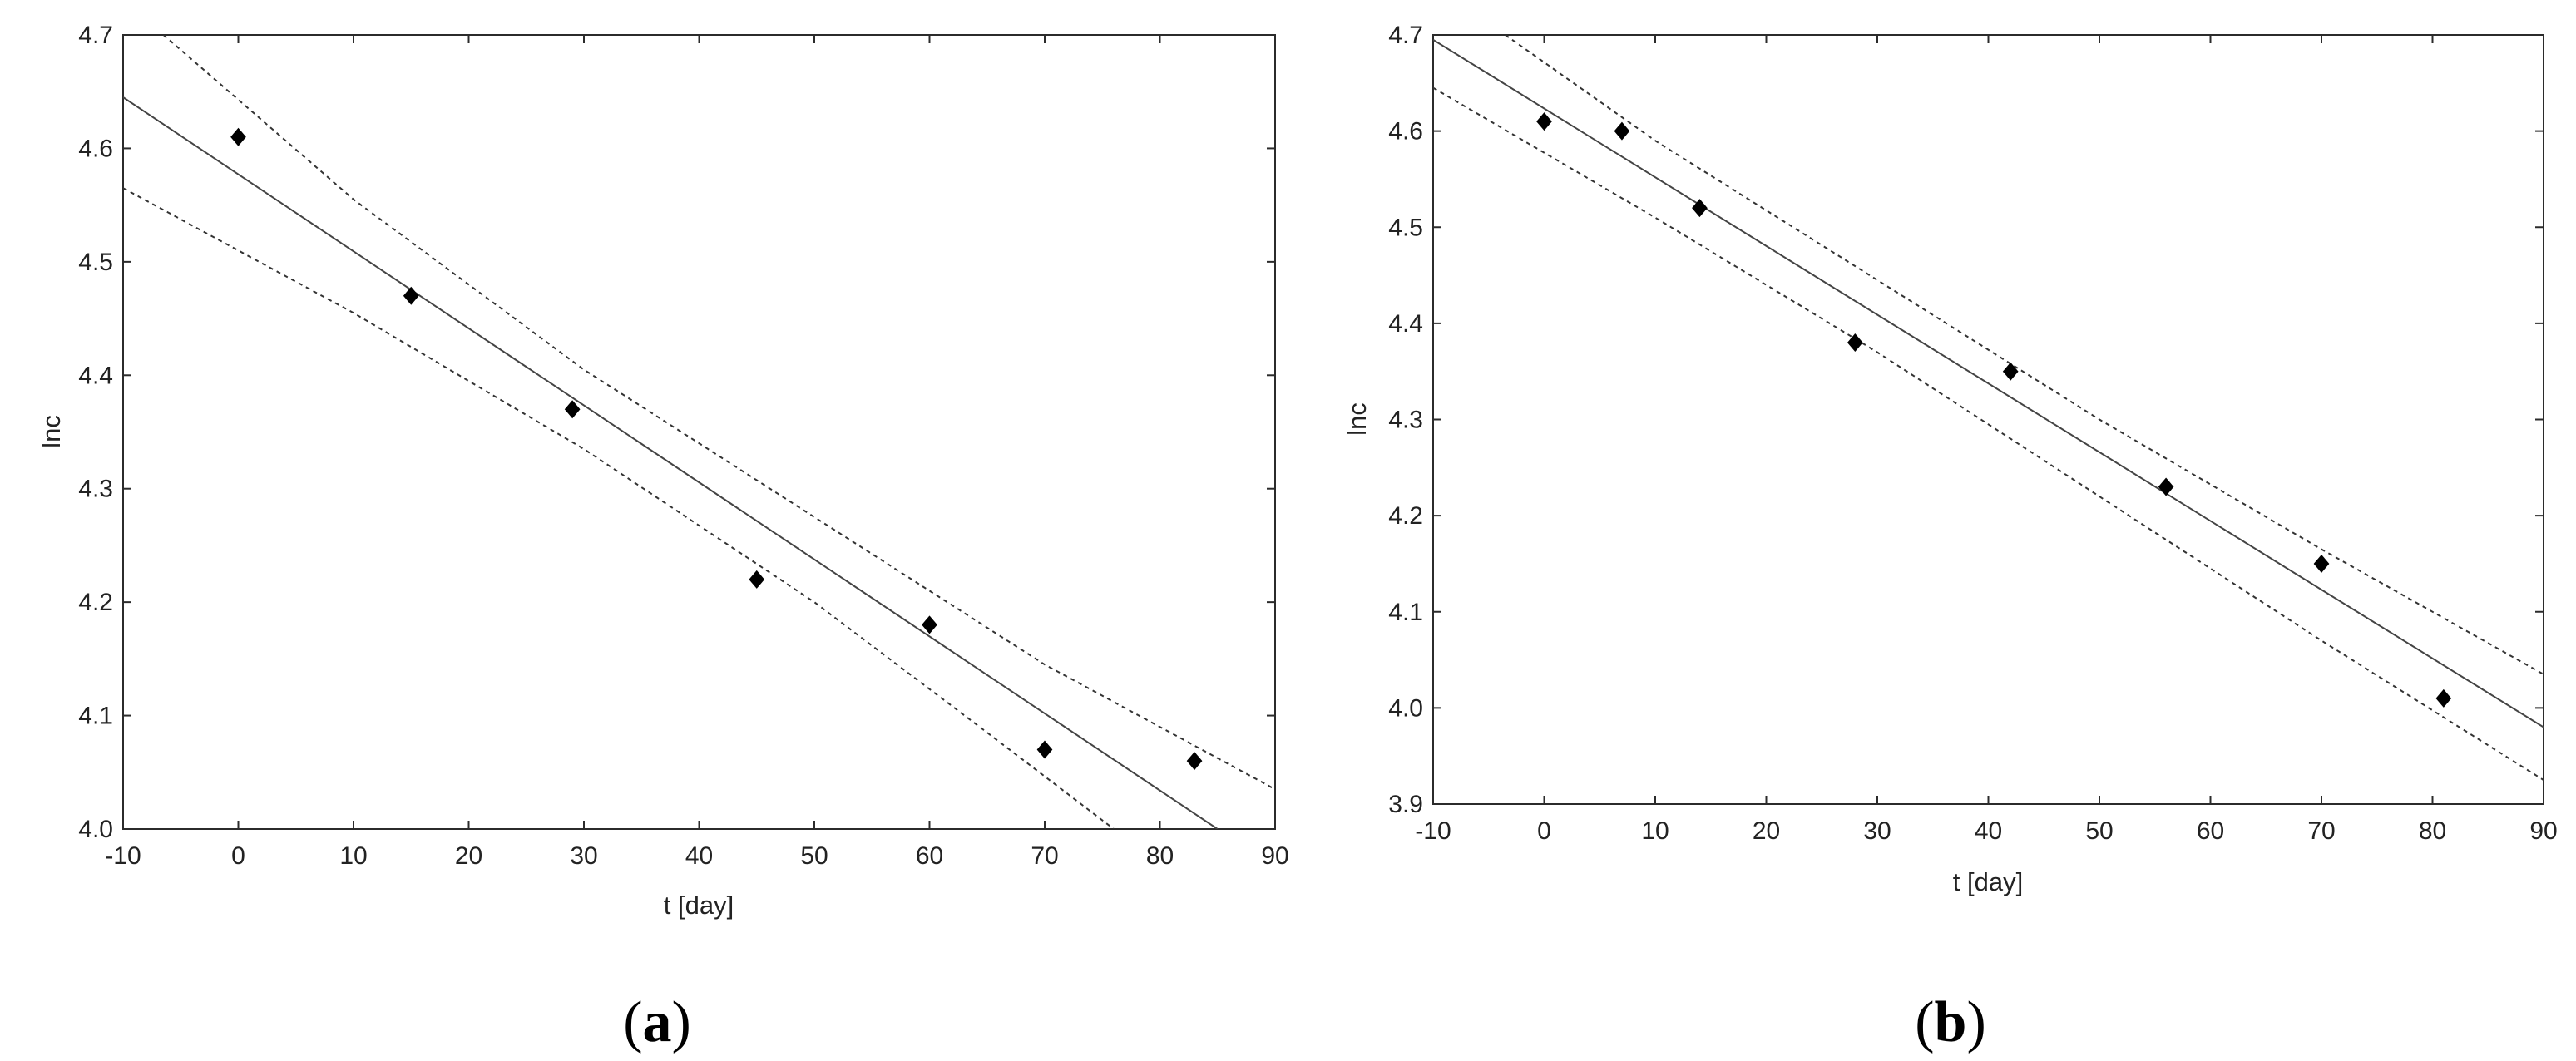  What do you see at coordinates (51, 431) in the screenshot?
I see `y-axis-label-a: lnc` at bounding box center [51, 431].